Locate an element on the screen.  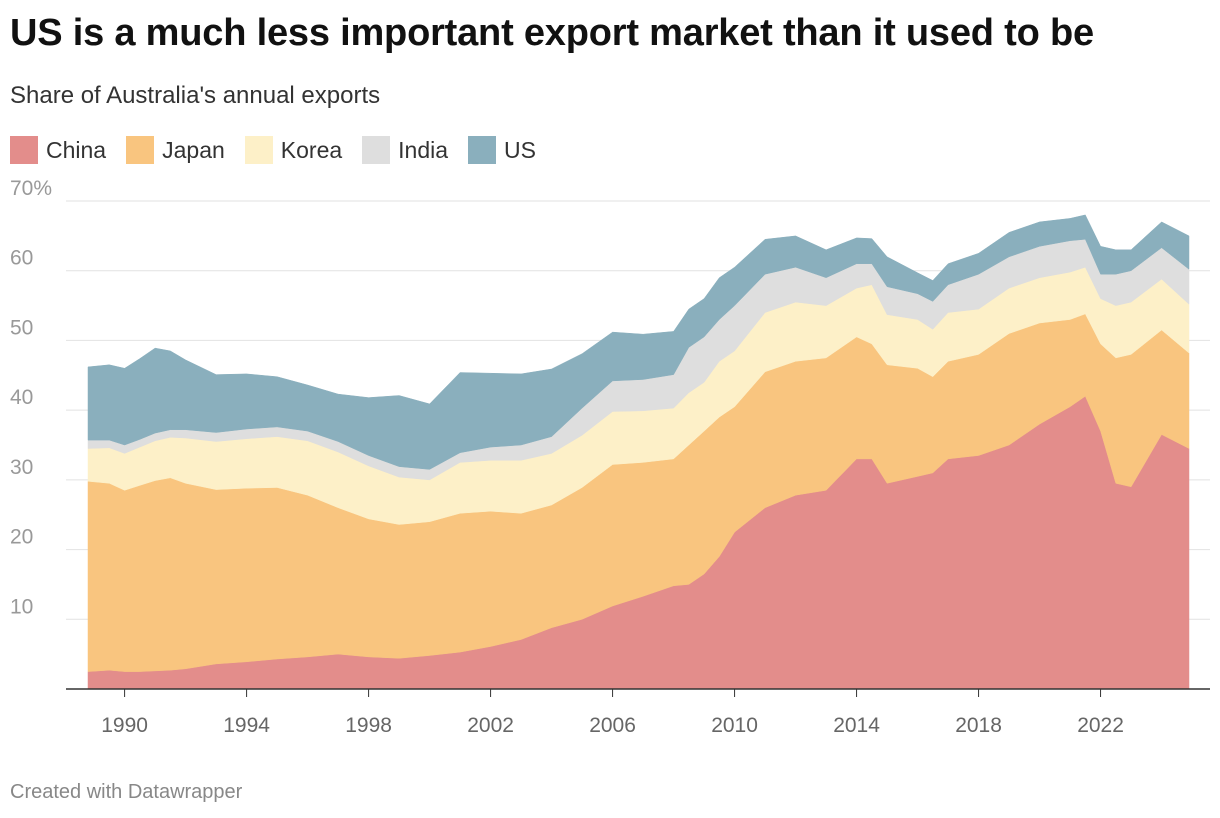
y-tick-label-20: 20 is located at coordinates (21, 537).